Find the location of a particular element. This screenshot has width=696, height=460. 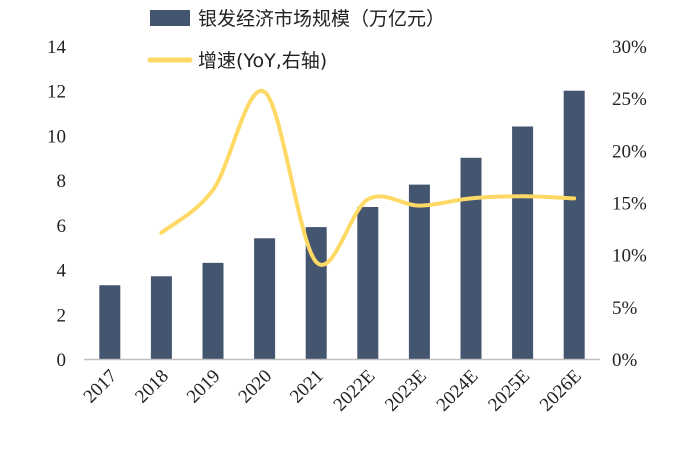

left-y-tick-label: 10 is located at coordinates (56, 136).